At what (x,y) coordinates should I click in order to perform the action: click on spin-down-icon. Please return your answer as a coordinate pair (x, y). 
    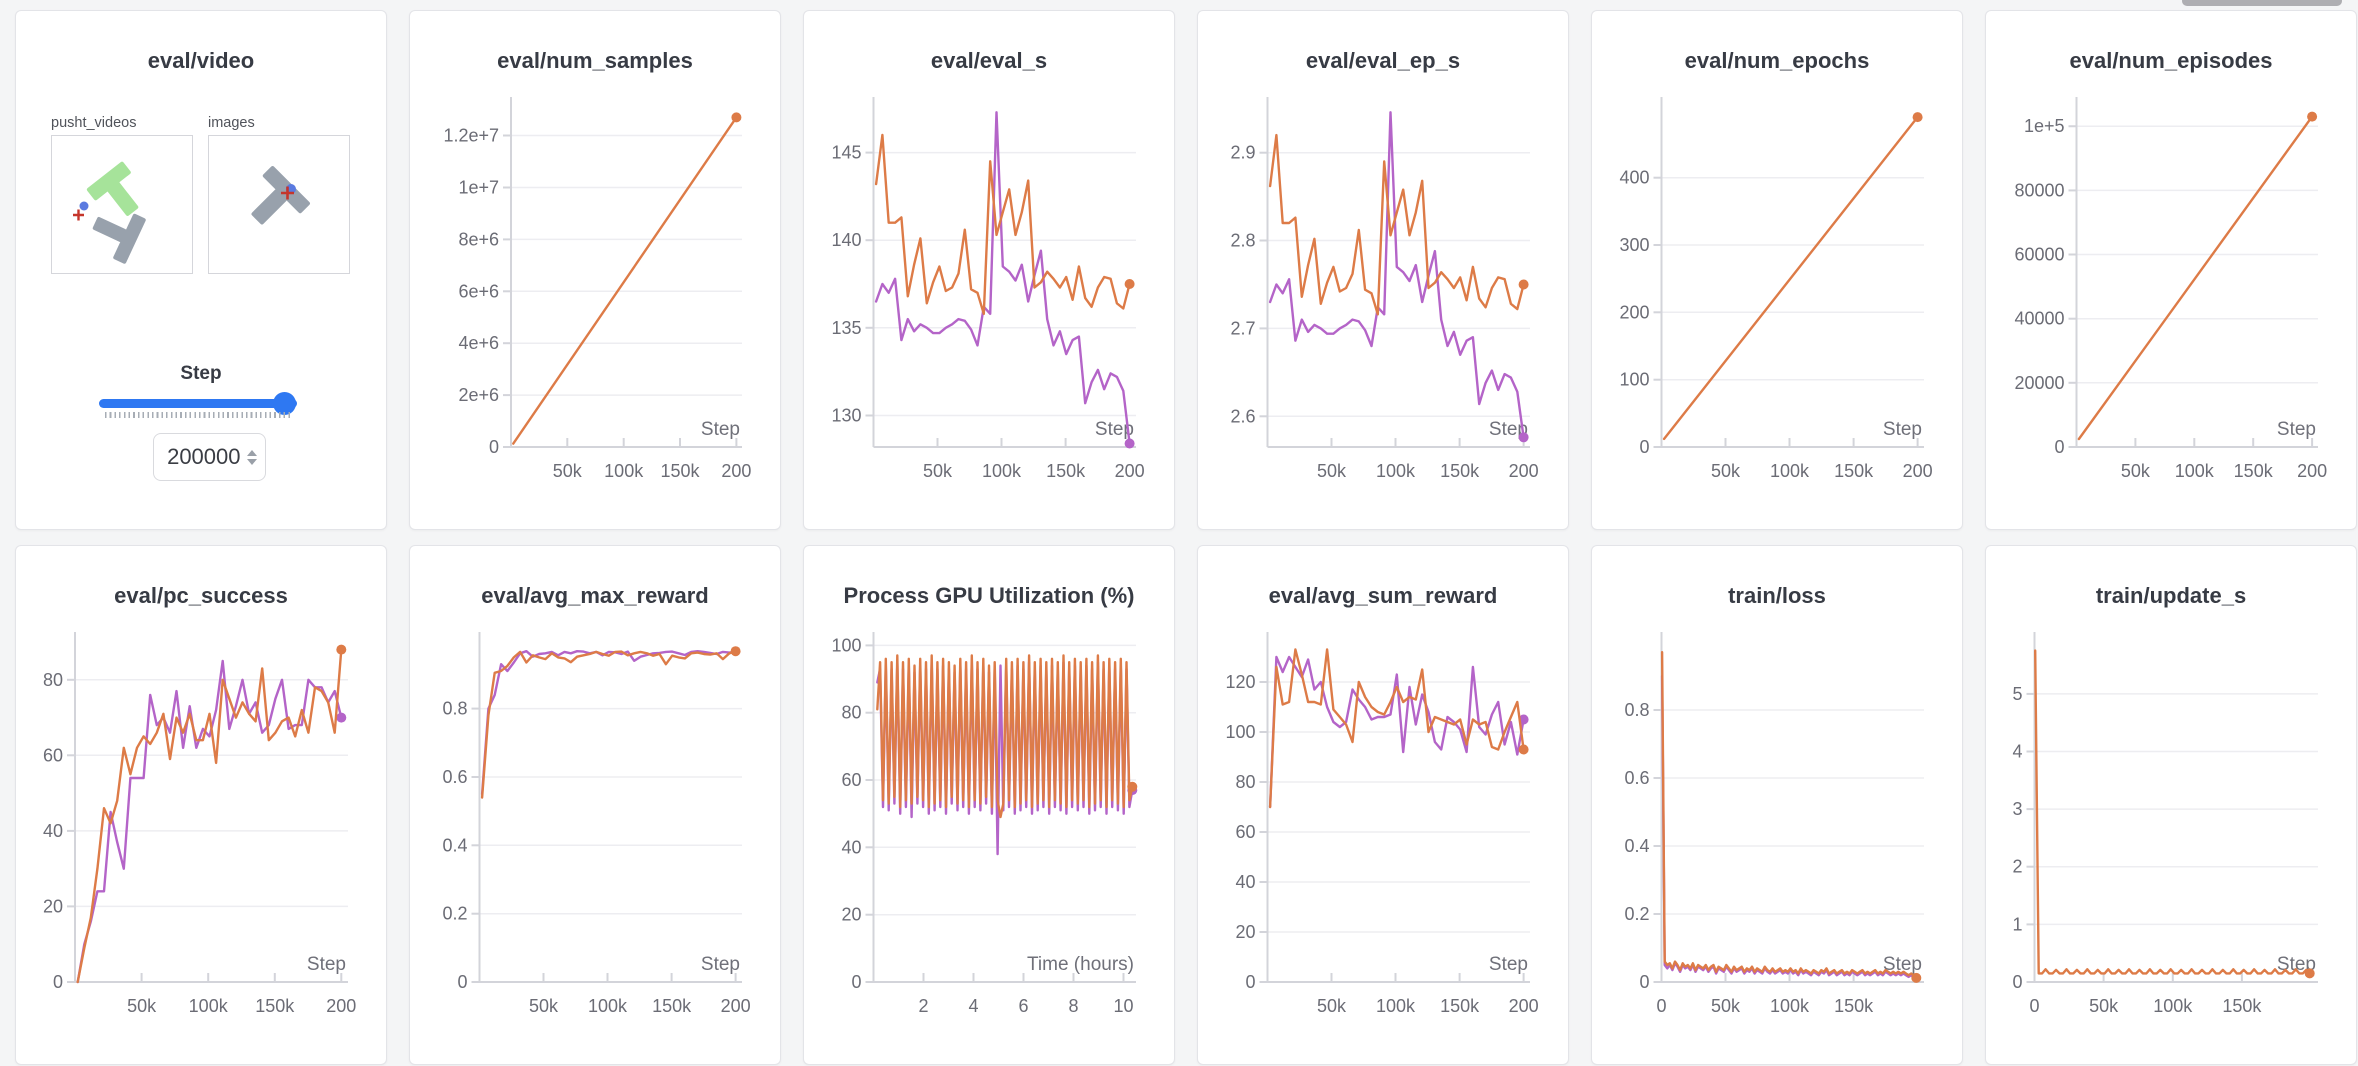
    Looking at the image, I should click on (251, 461).